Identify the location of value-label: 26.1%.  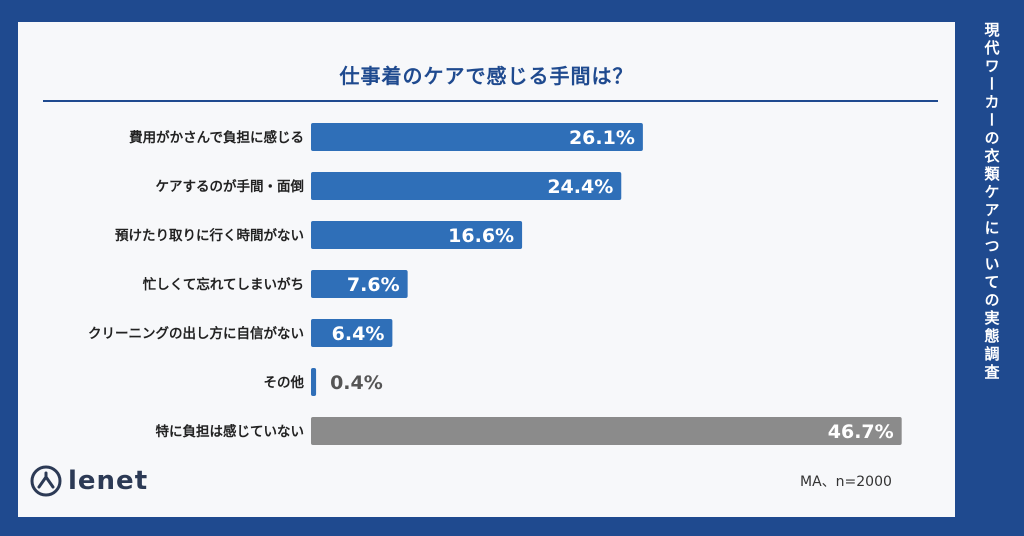
(602, 138).